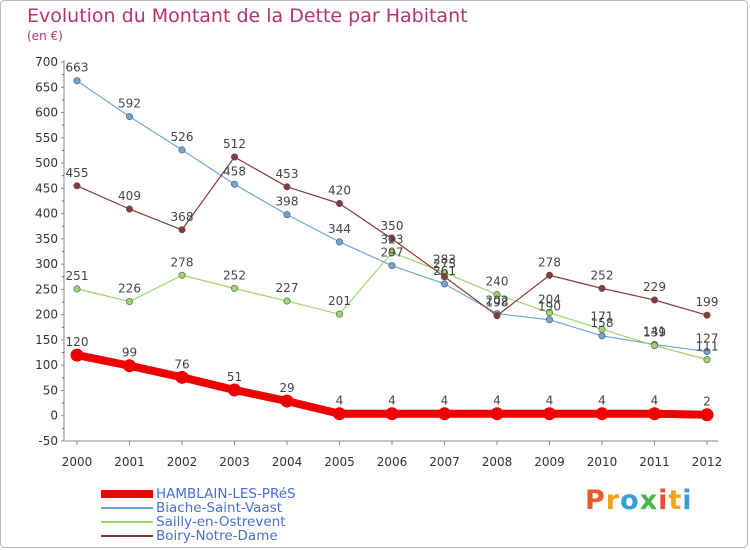 The height and width of the screenshot is (550, 750). Describe the element at coordinates (497, 462) in the screenshot. I see `x-tick-label: 2008` at that location.